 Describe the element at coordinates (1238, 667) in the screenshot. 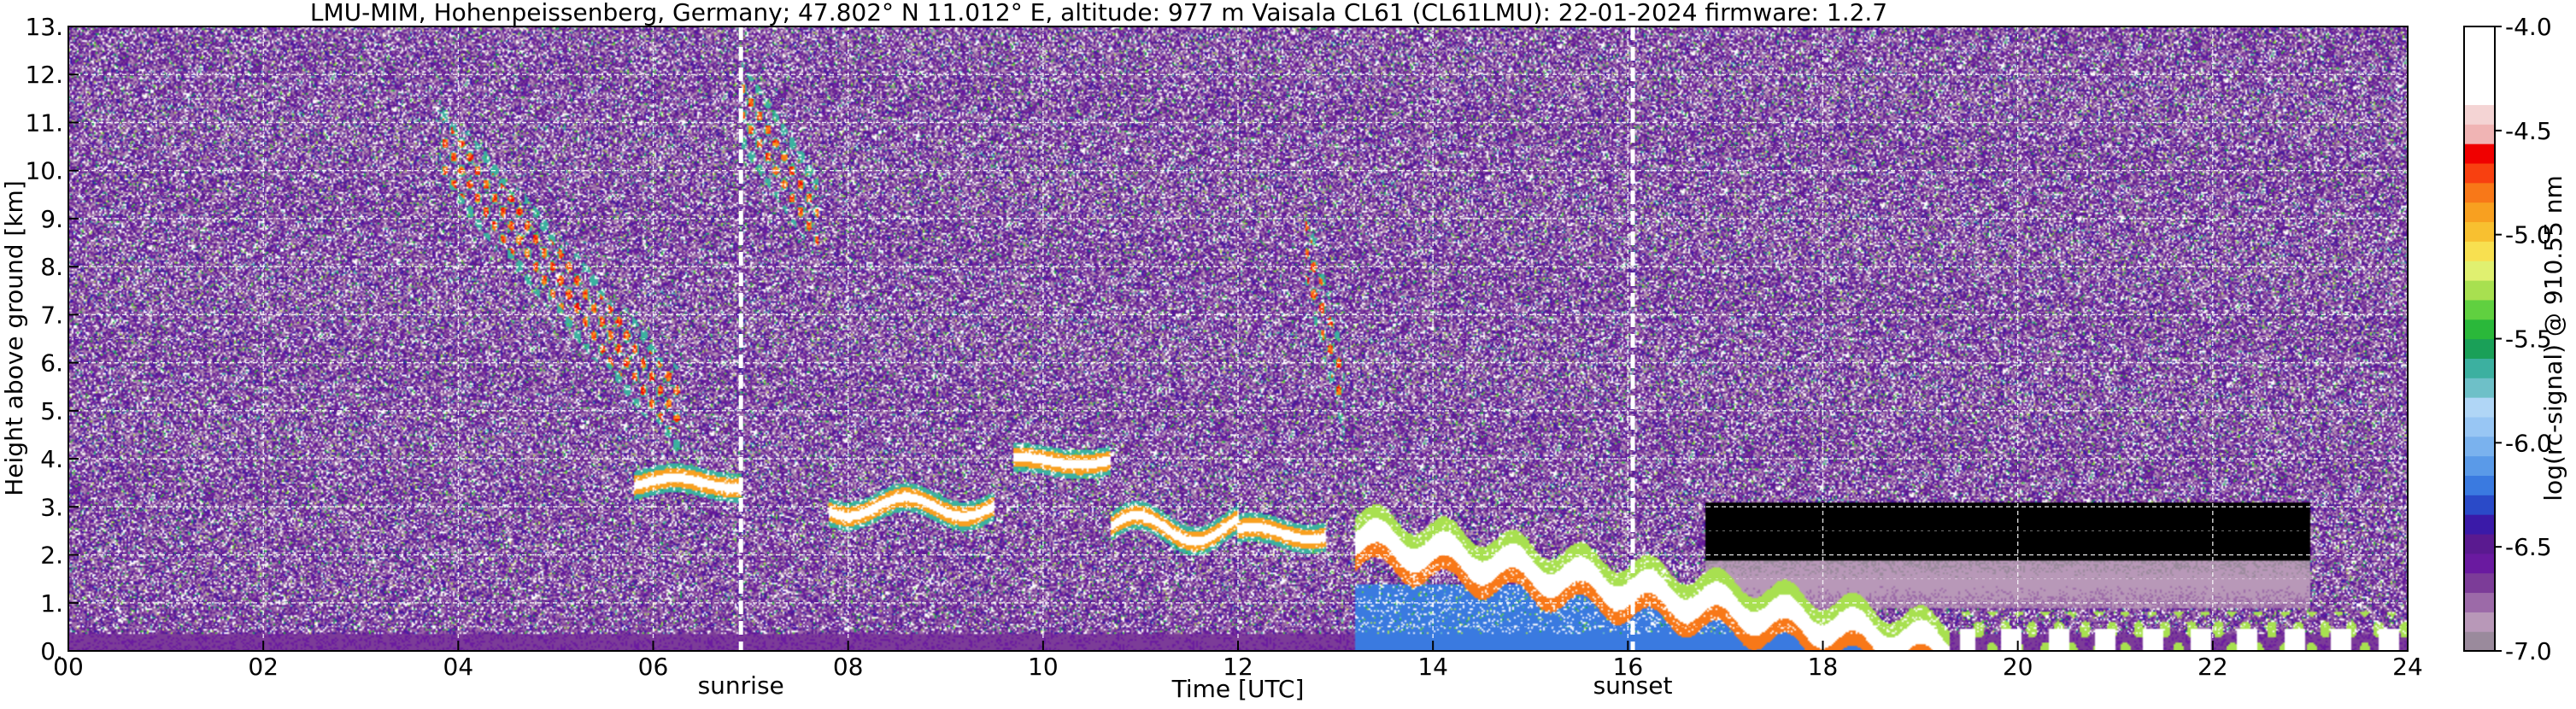

I see `x-tick-label: 12` at that location.